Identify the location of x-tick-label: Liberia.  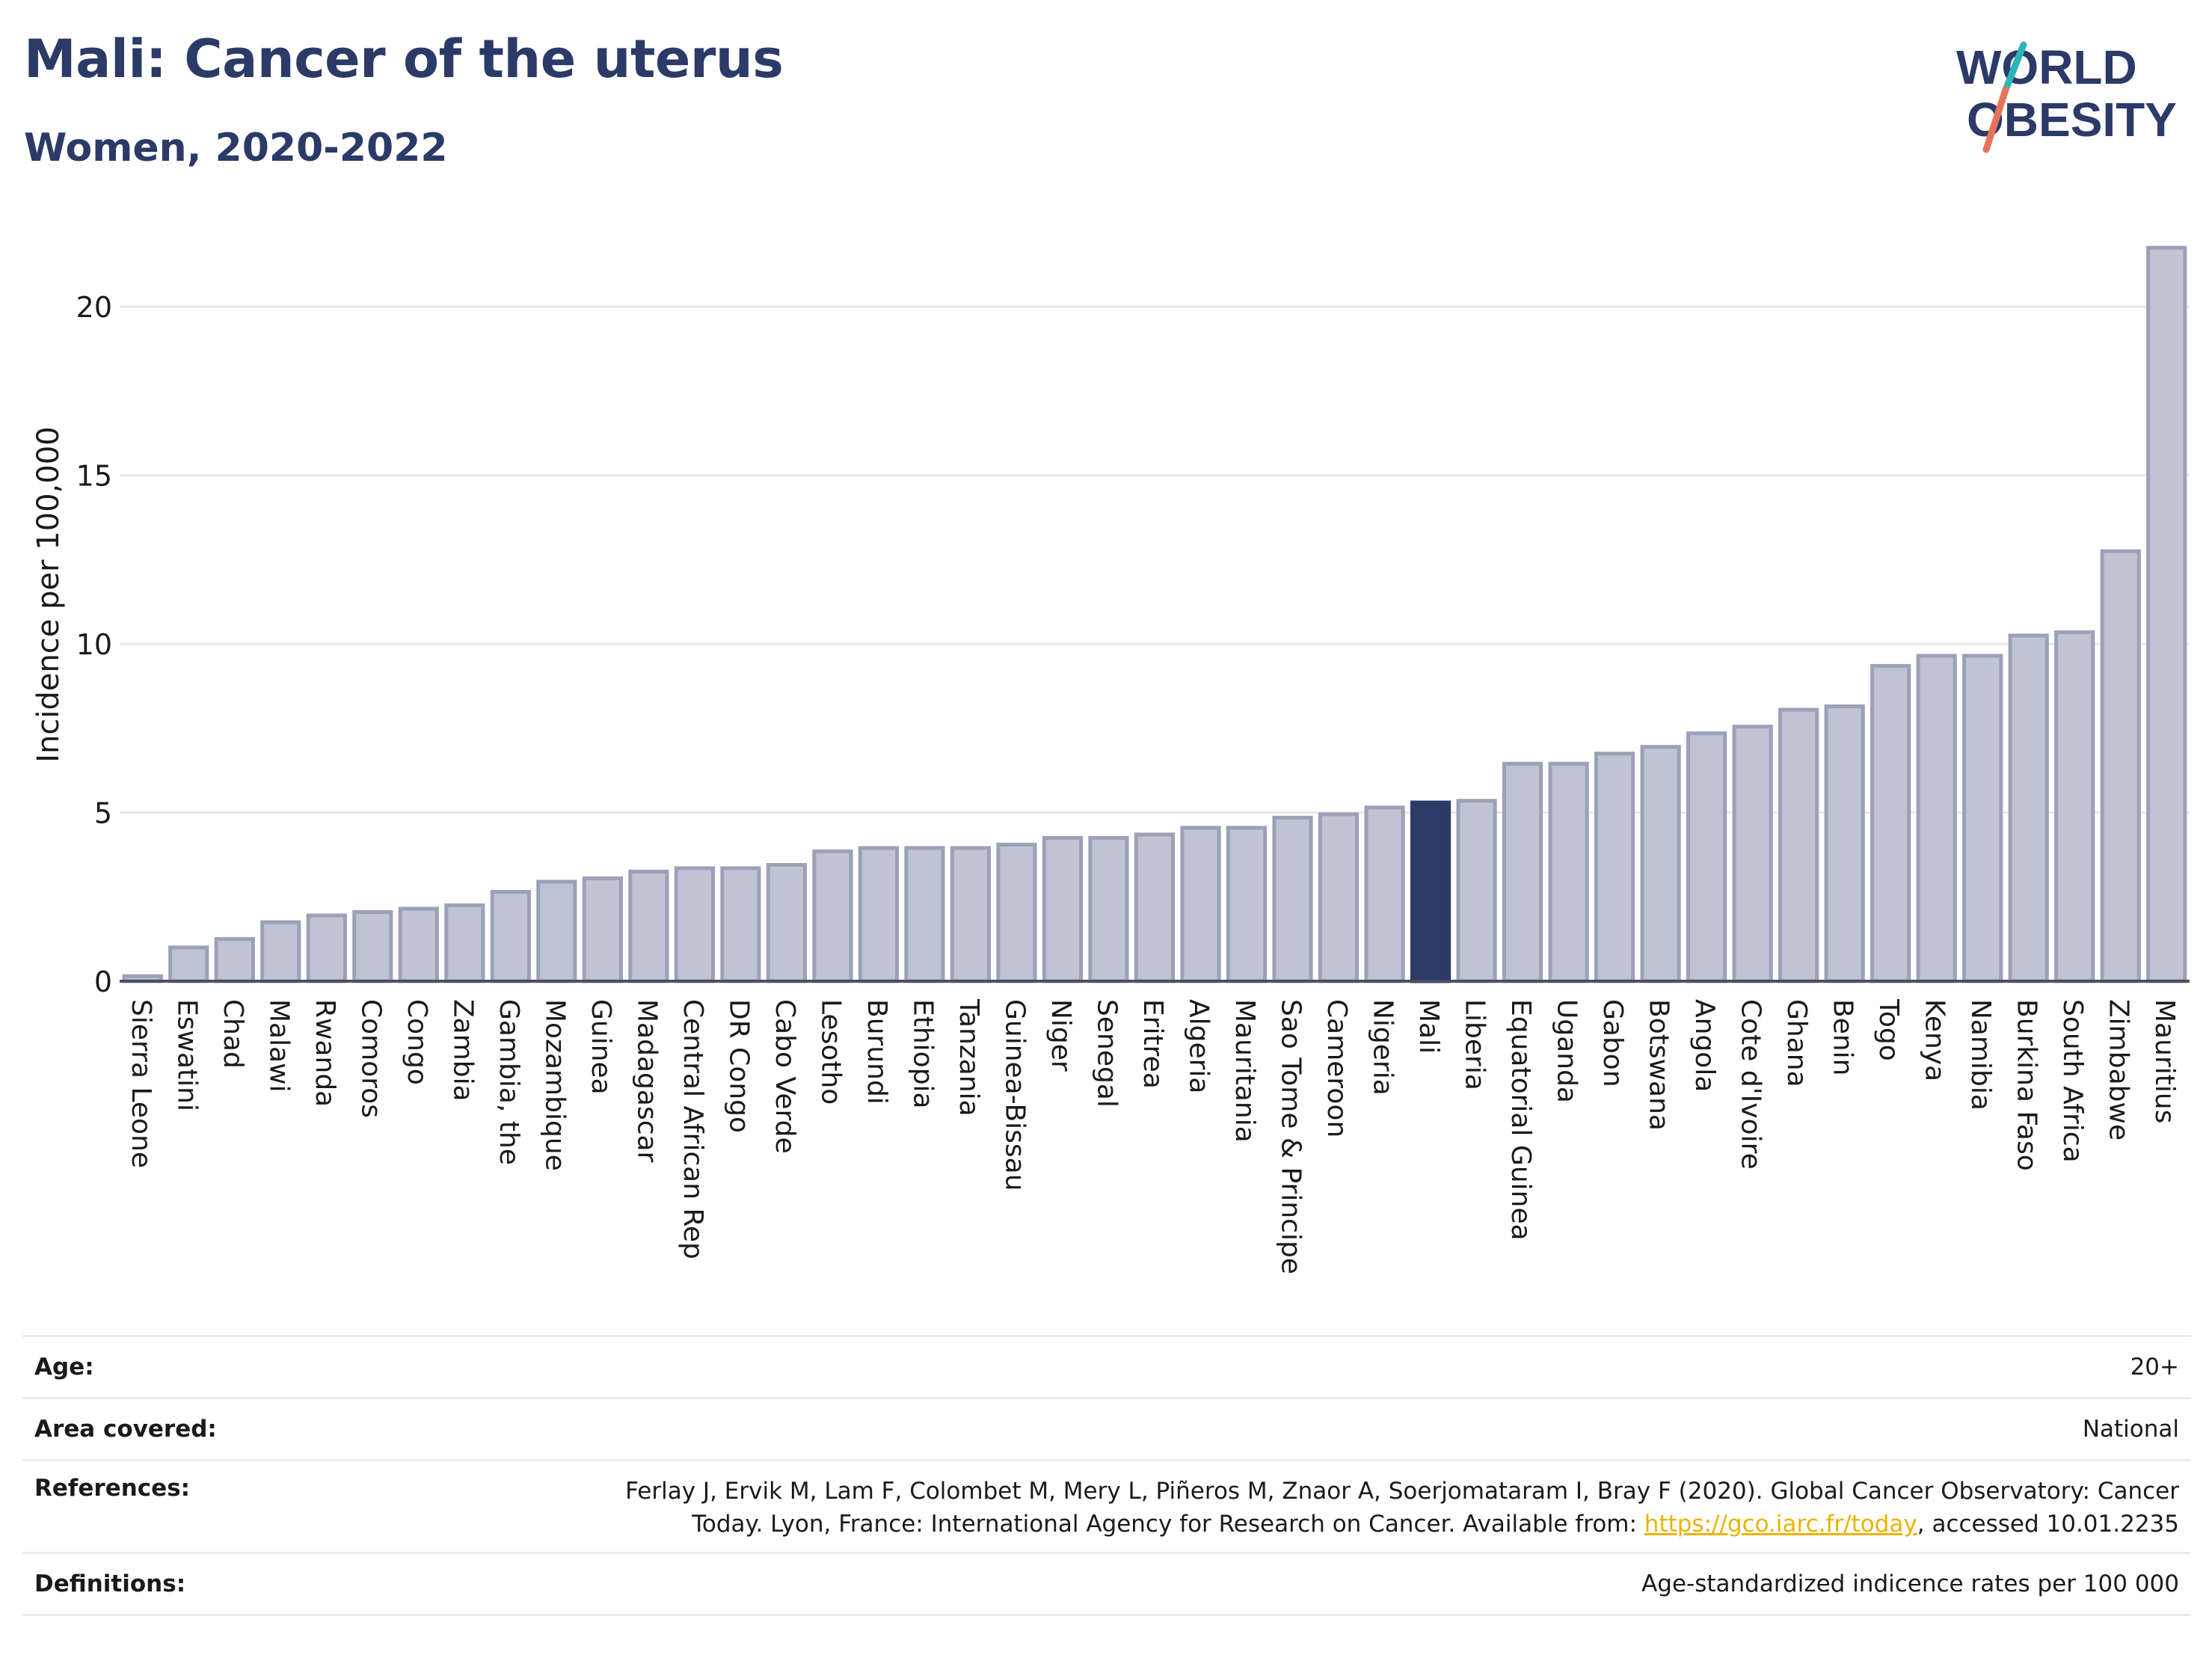
(1475, 1044).